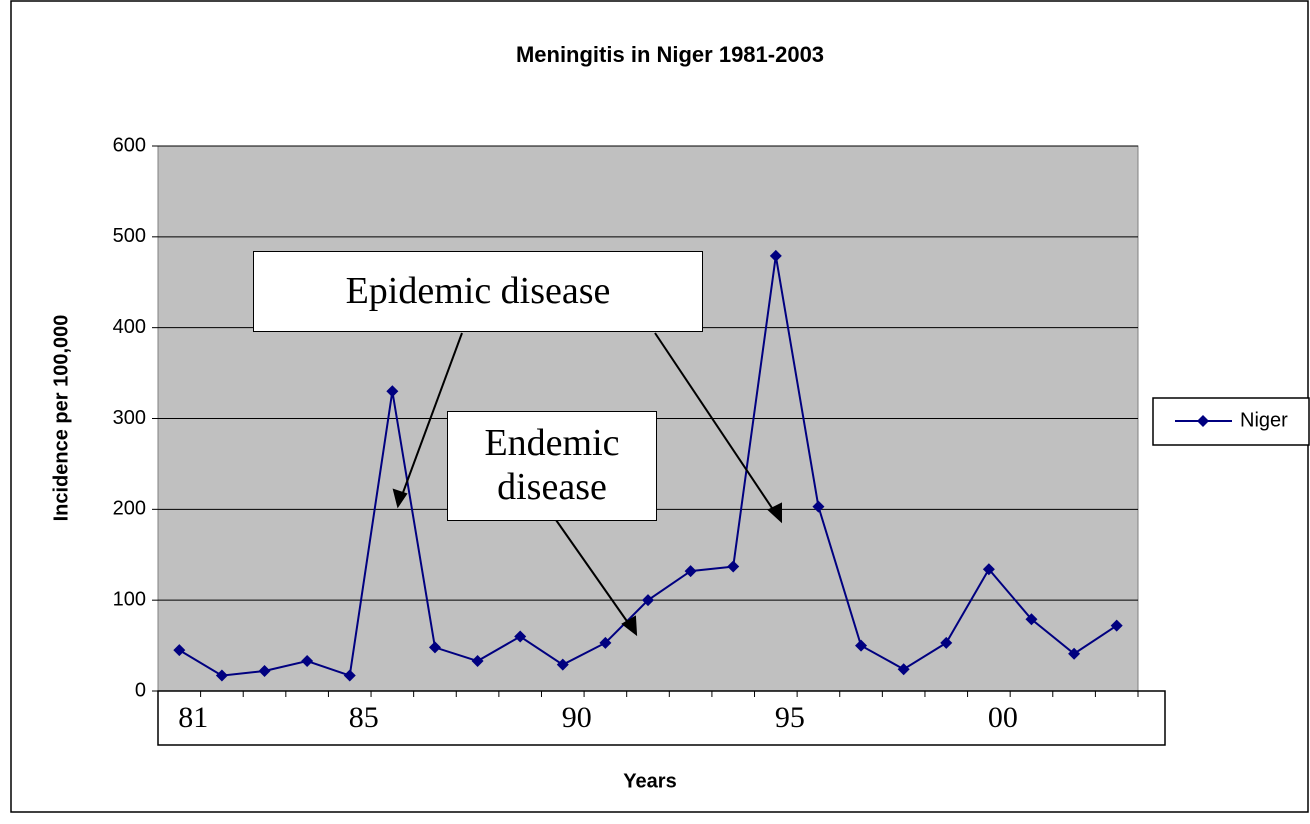 This screenshot has height=824, width=1310. I want to click on x-label-box, so click(661, 718).